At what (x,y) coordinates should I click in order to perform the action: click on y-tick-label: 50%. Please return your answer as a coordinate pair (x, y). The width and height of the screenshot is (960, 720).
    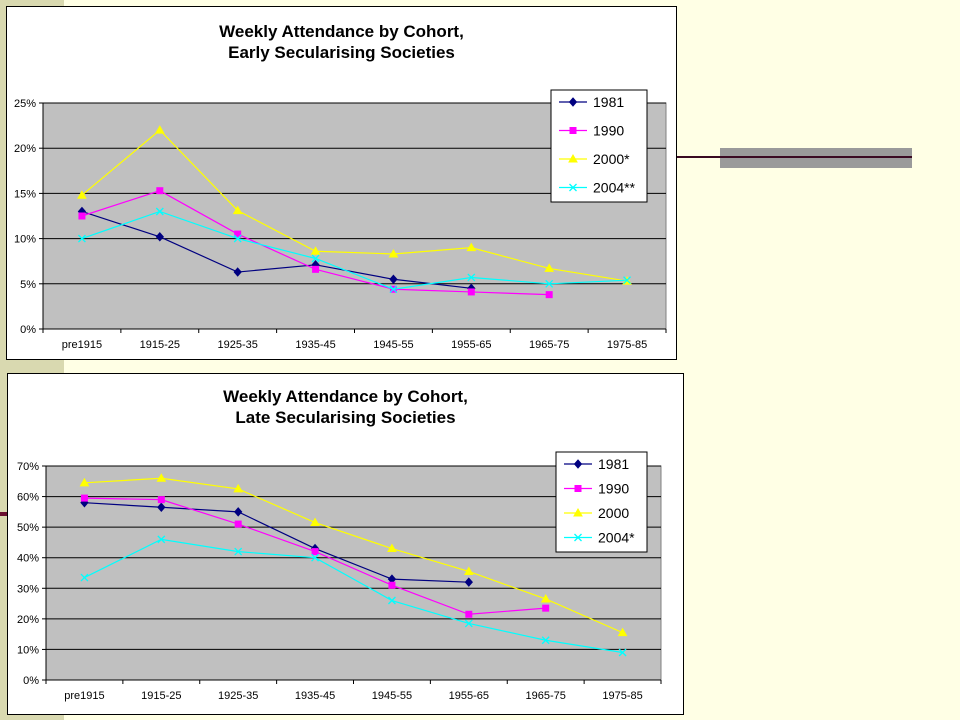
    Looking at the image, I should click on (28, 528).